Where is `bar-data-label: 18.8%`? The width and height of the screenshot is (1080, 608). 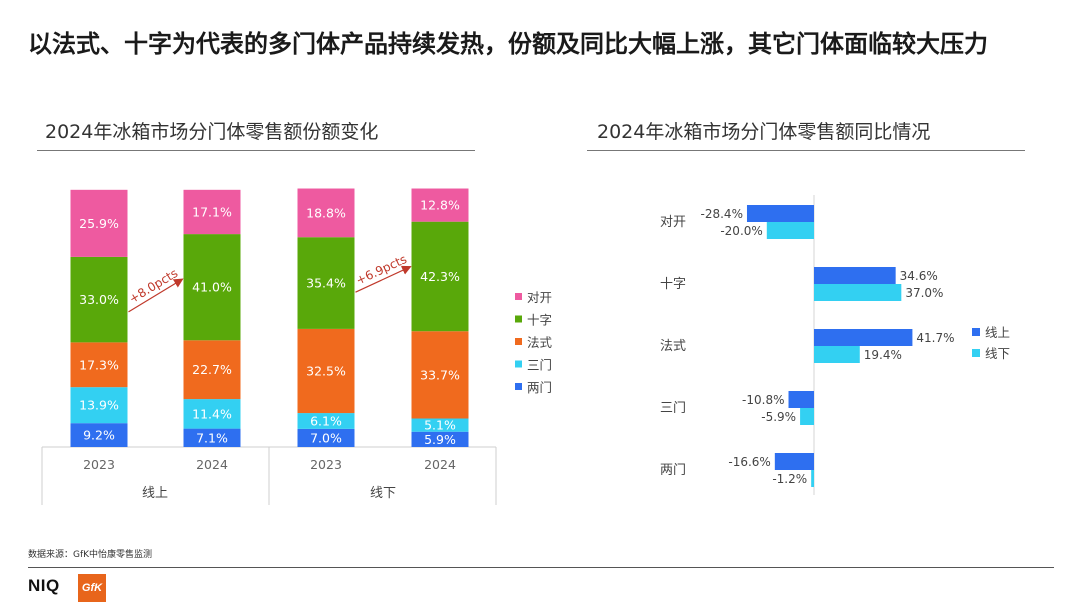 bar-data-label: 18.8% is located at coordinates (326, 212).